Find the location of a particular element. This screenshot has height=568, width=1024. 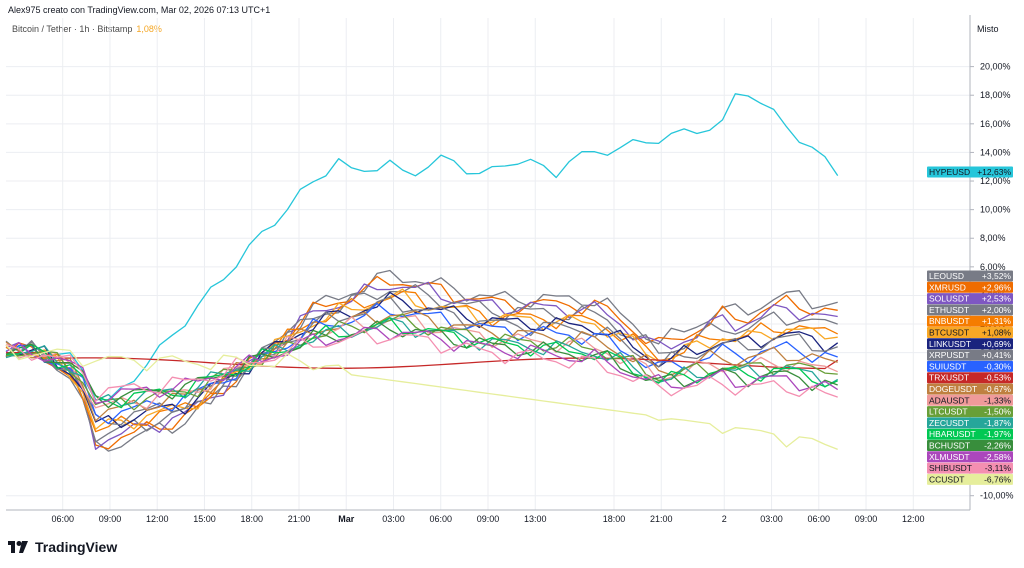

y-tick-label: 10,00% is located at coordinates (995, 210).